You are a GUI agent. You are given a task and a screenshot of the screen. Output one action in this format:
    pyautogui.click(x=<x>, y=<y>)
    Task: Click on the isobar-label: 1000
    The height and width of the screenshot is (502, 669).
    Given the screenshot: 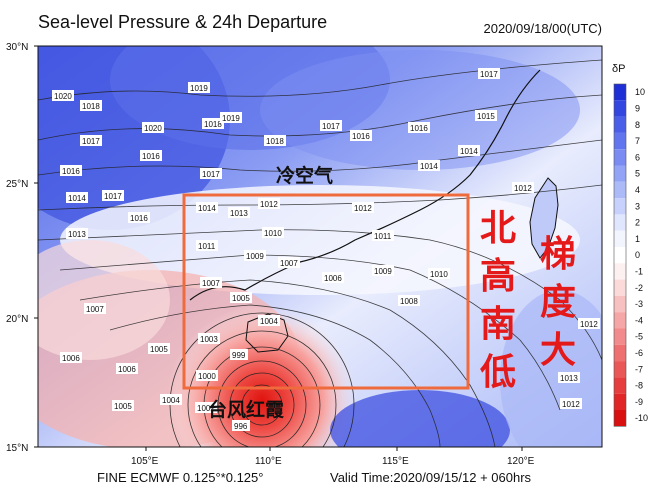 What is the action you would take?
    pyautogui.click(x=207, y=375)
    